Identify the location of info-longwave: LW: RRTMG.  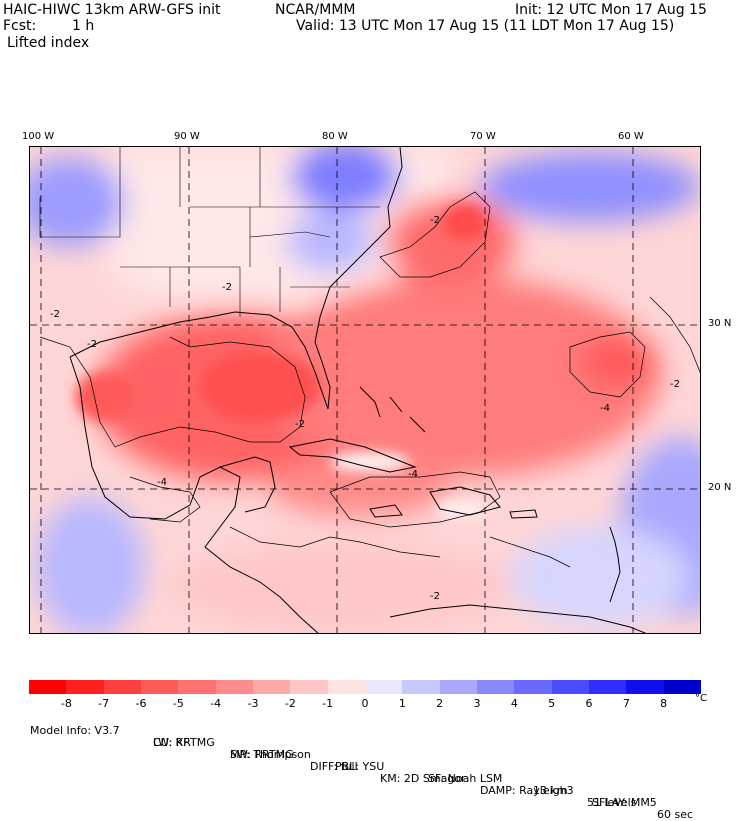
(184, 742).